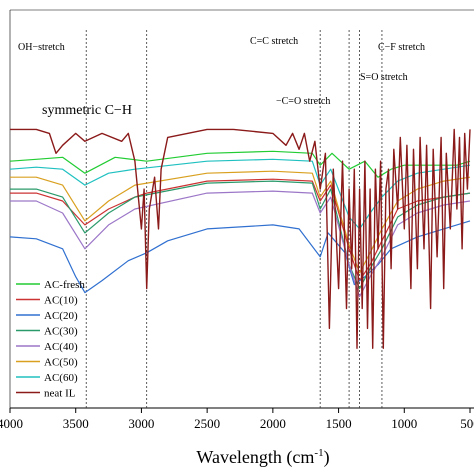  What do you see at coordinates (273, 423) in the screenshot?
I see `x-tick-label: 2000` at bounding box center [273, 423].